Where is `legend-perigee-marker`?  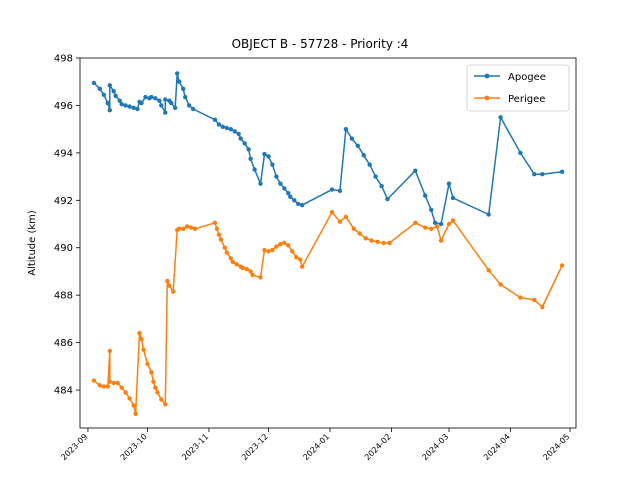 legend-perigee-marker is located at coordinates (487, 98).